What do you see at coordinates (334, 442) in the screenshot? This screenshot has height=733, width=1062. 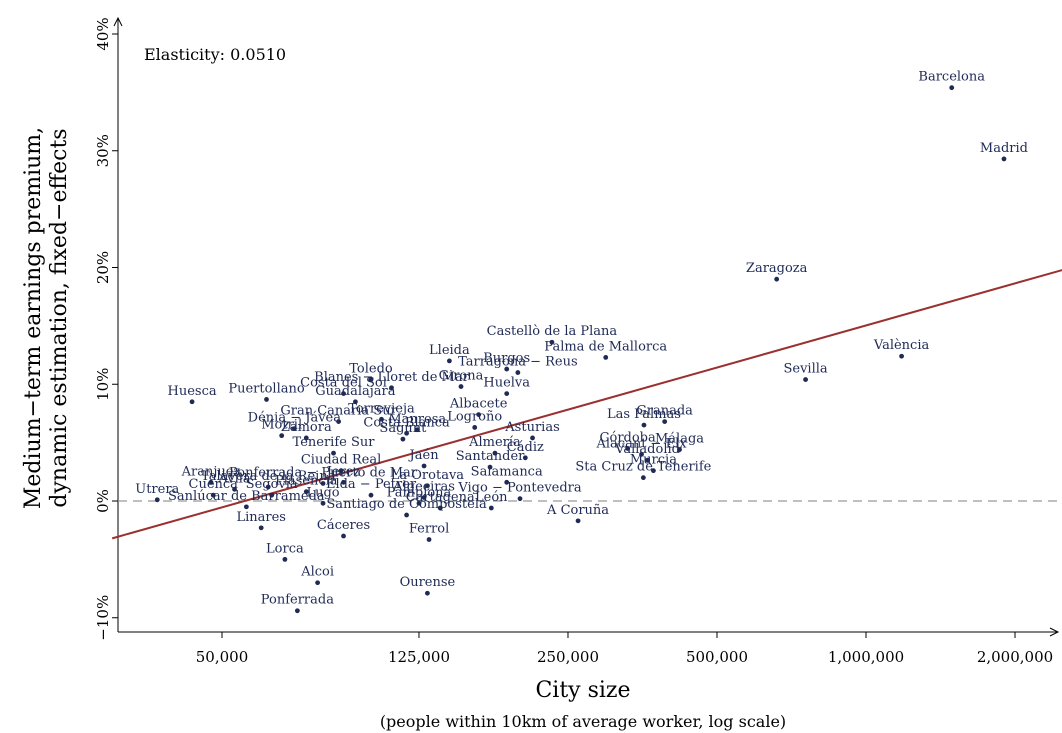 I see `point-label: Tenerife Sur` at bounding box center [334, 442].